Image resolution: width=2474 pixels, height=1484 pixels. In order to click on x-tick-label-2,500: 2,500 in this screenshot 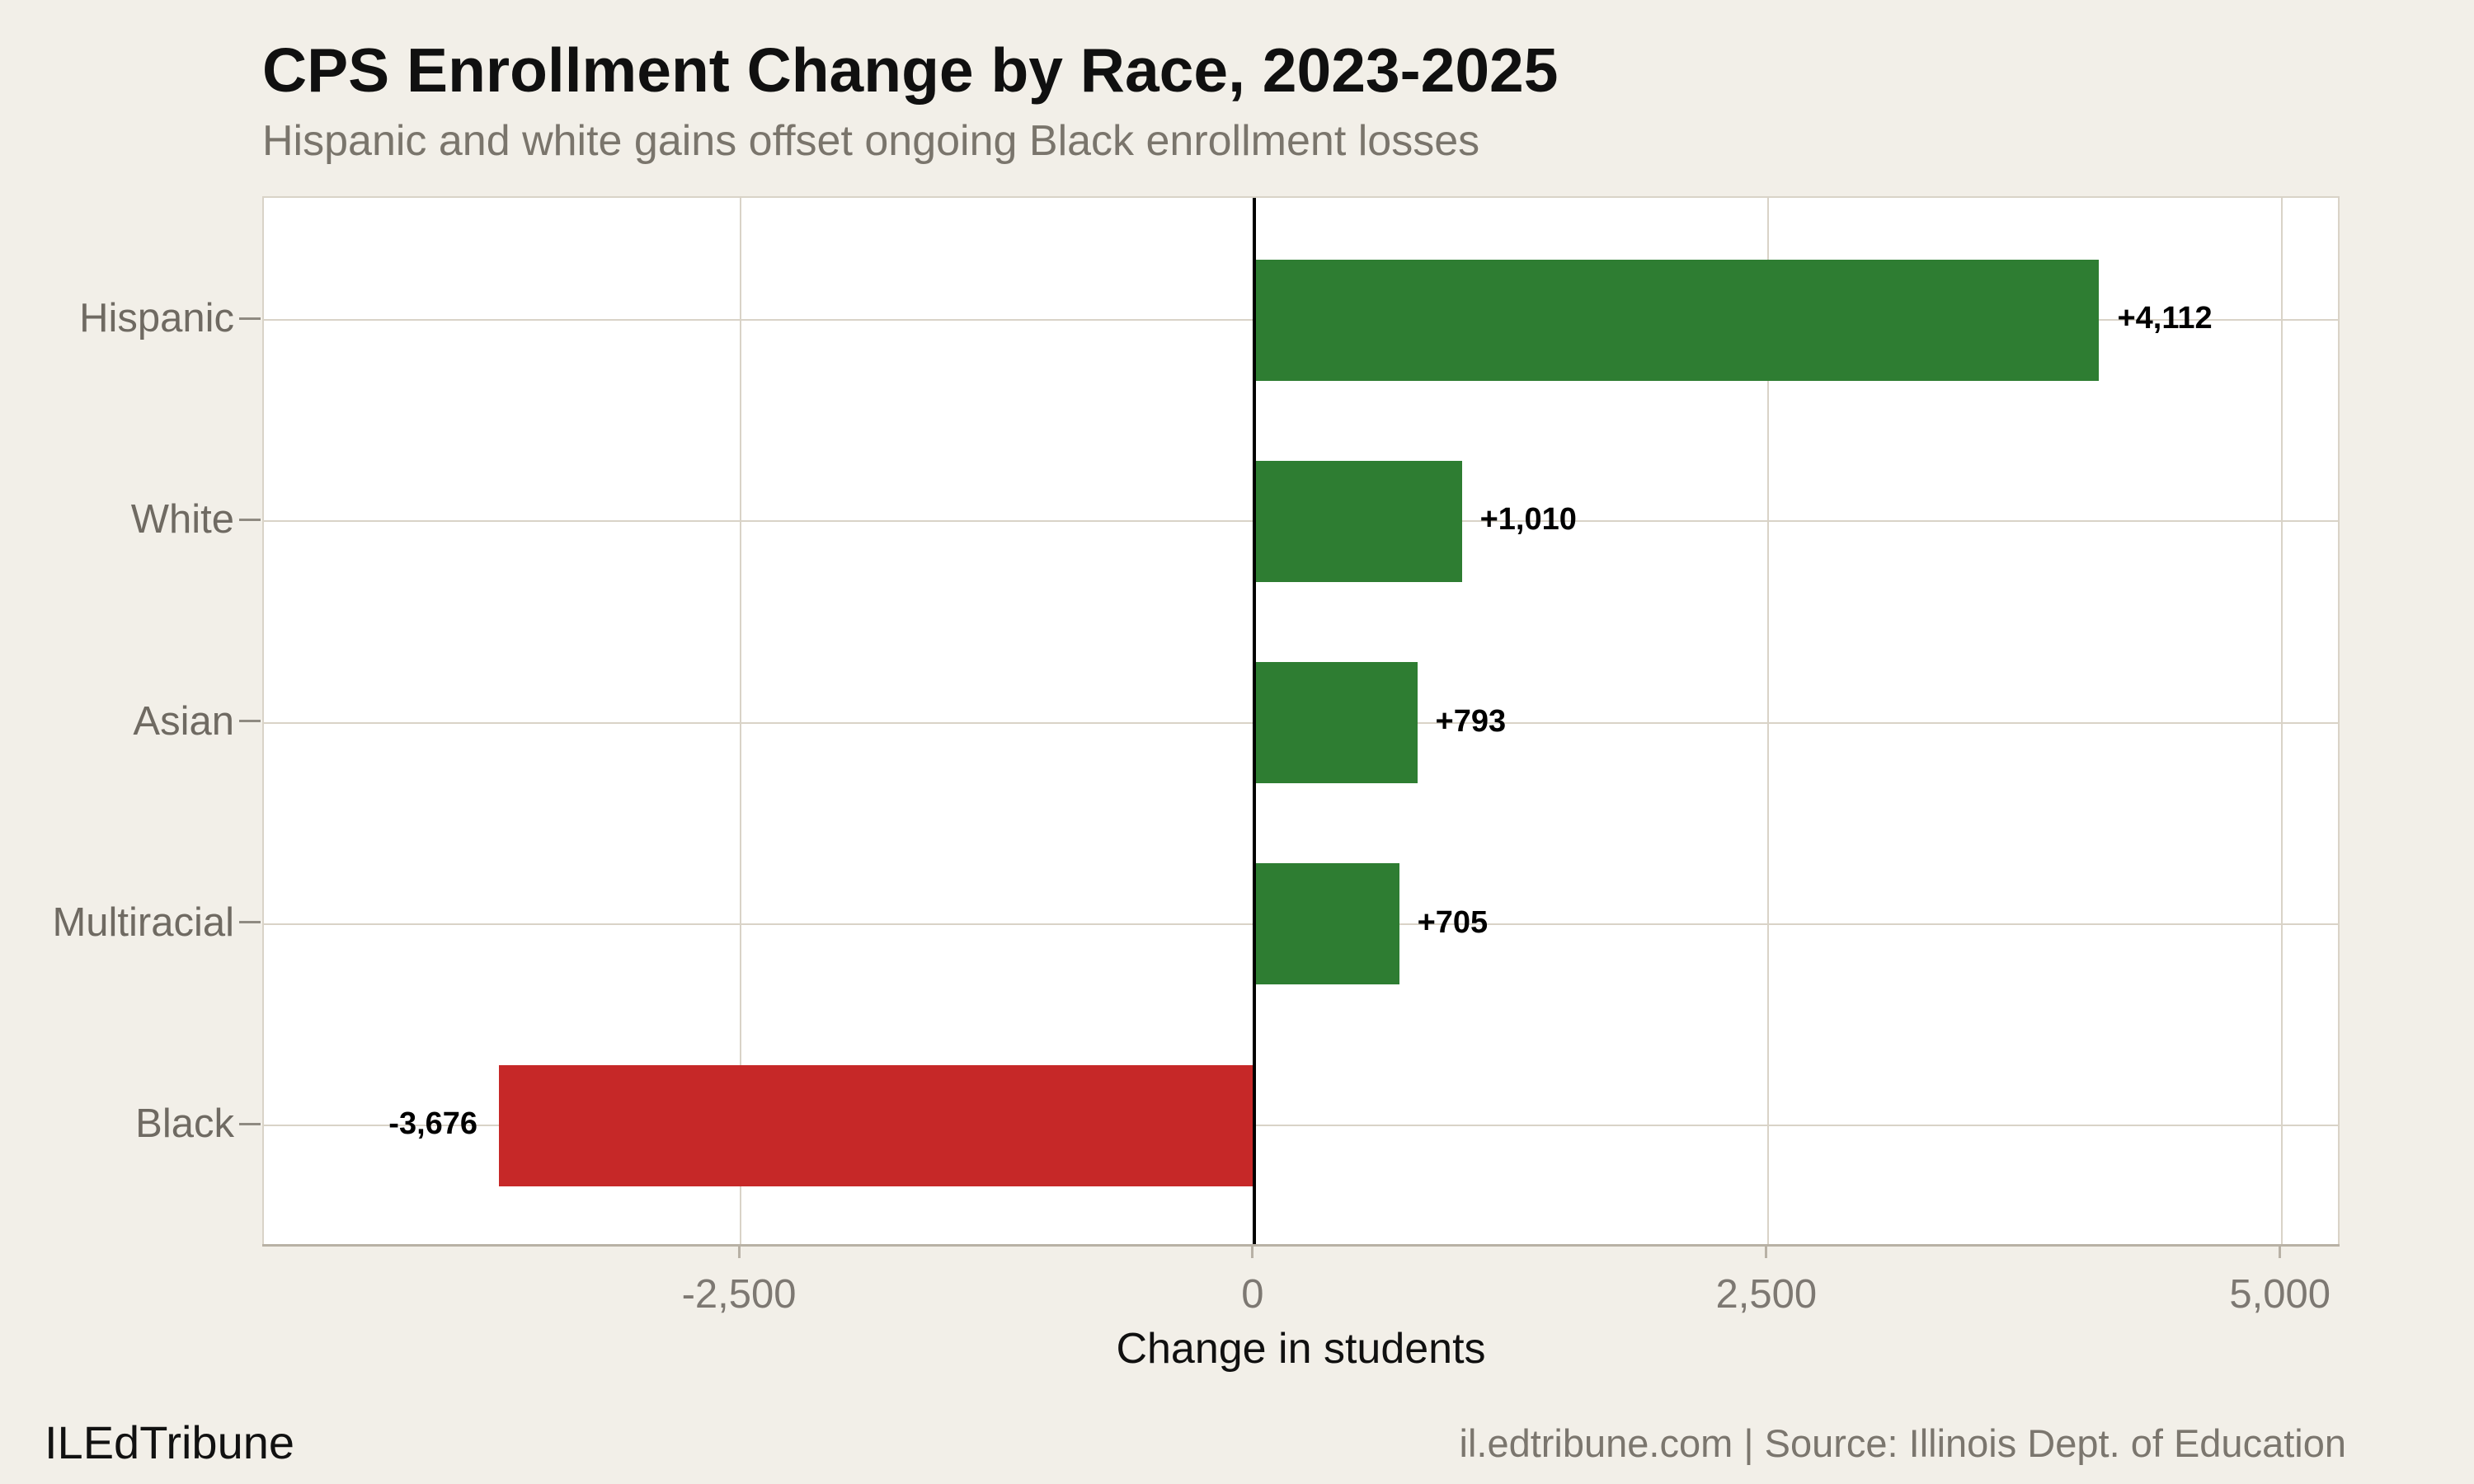, I will do `click(1766, 1294)`.